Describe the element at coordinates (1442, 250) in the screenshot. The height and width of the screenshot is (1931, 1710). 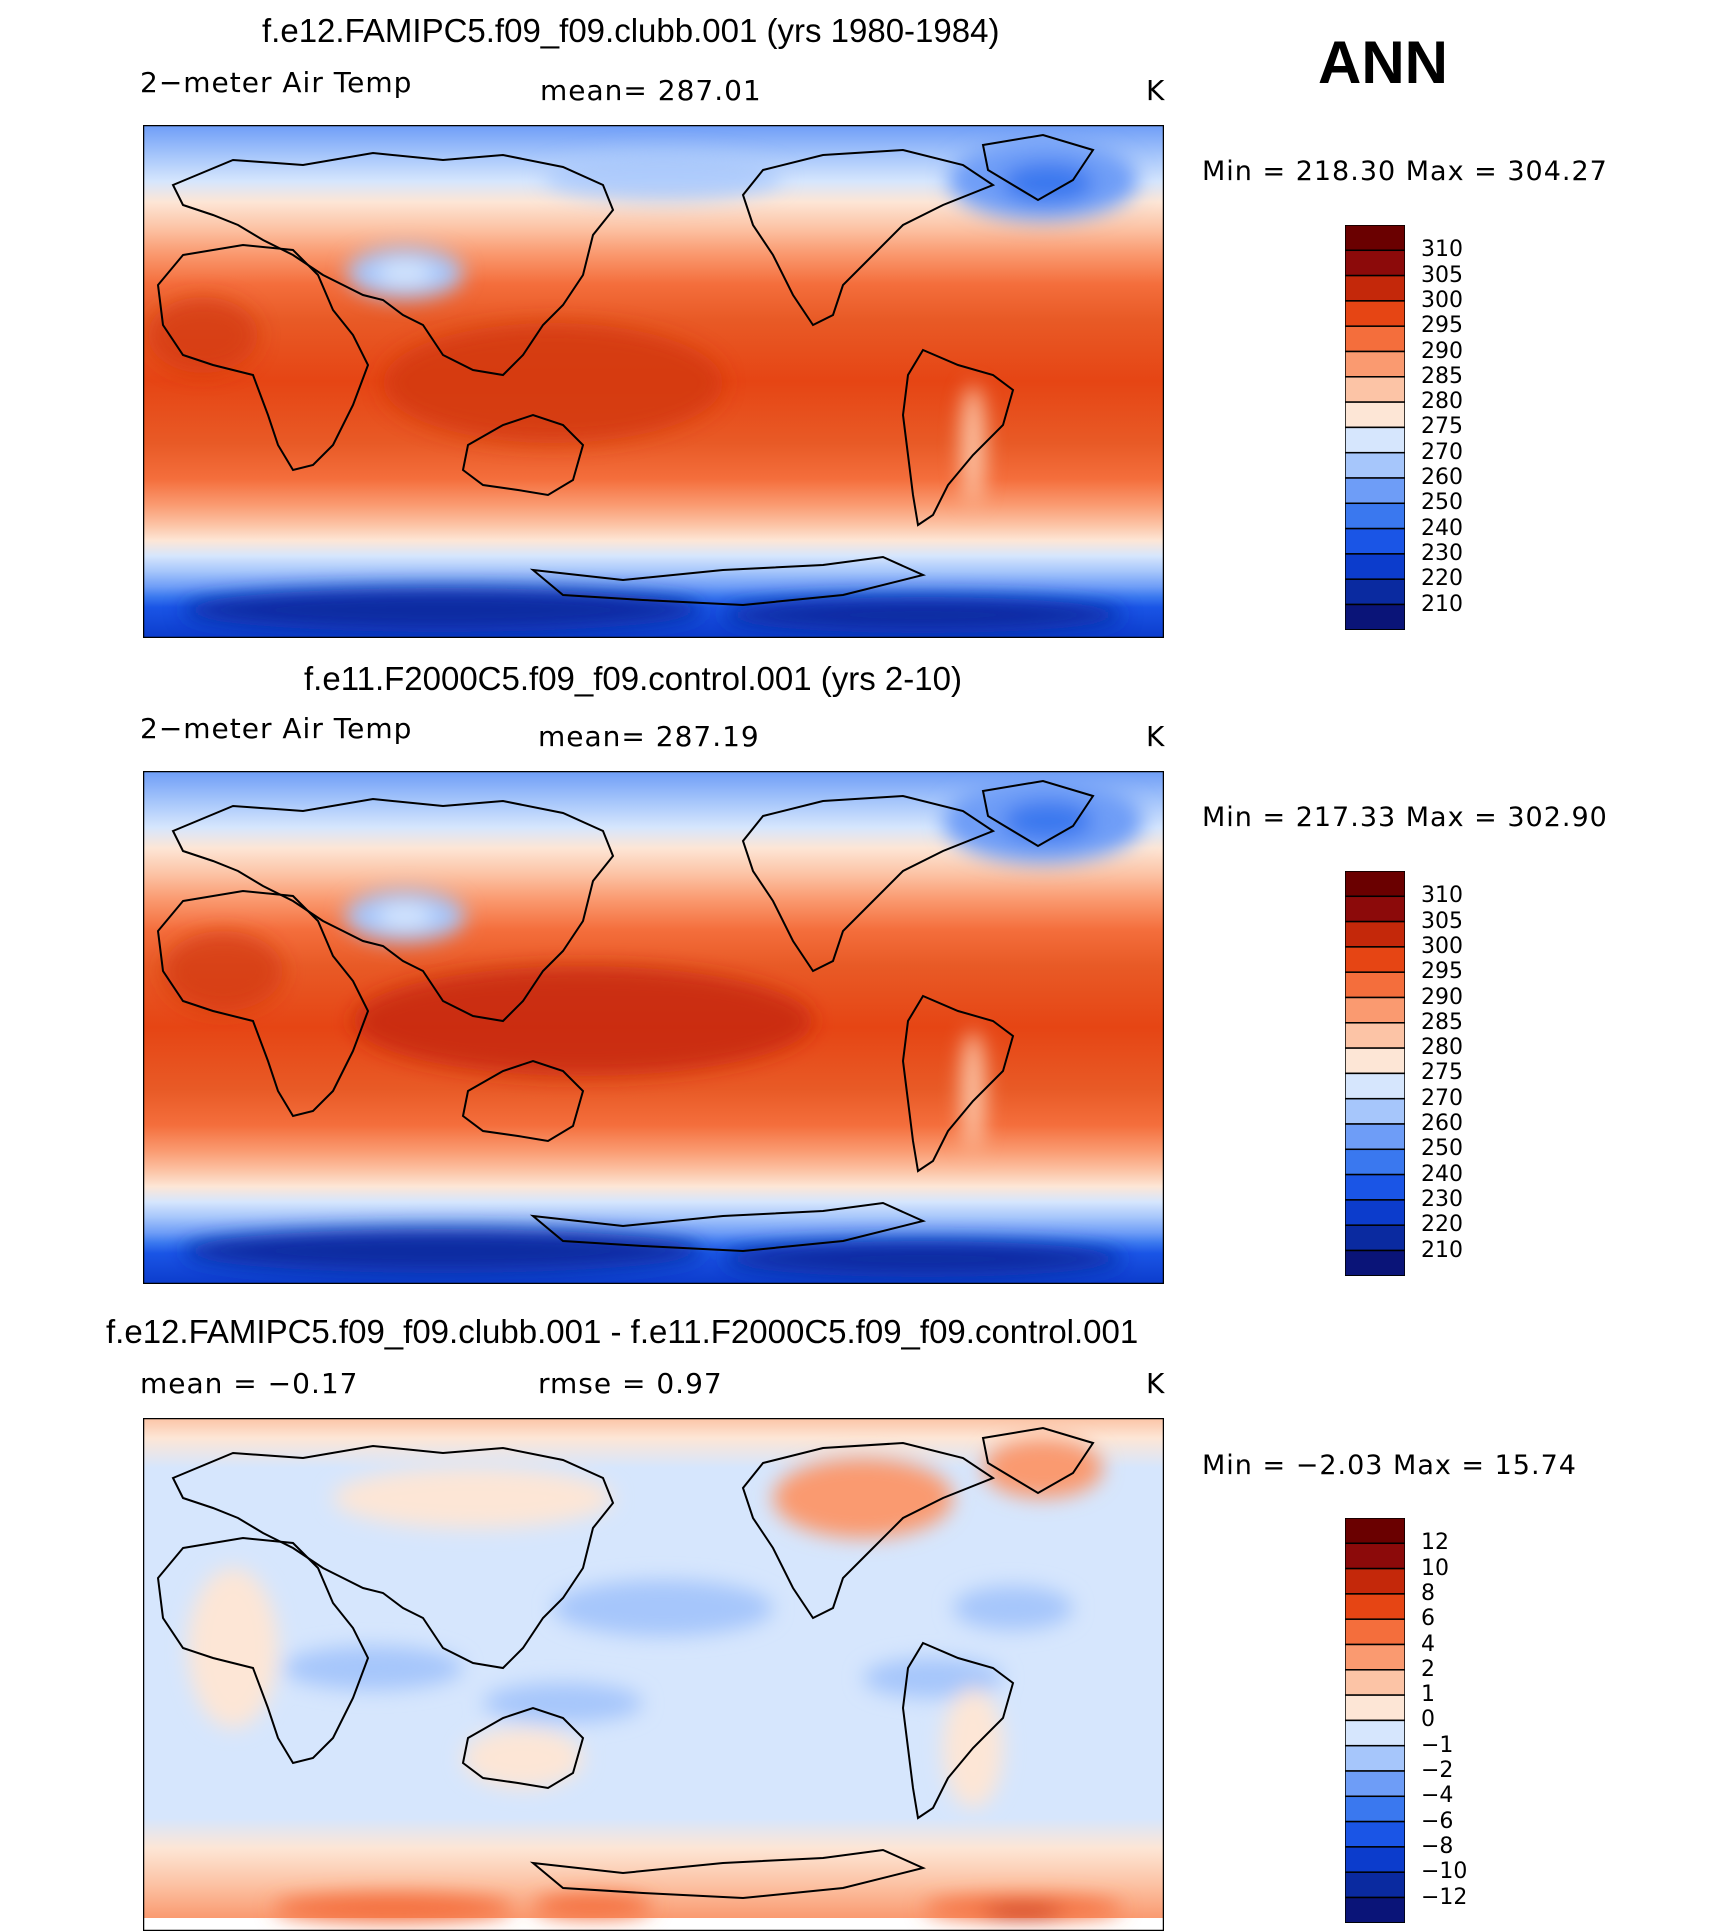
I see `colorbar-tick-label: 310` at that location.